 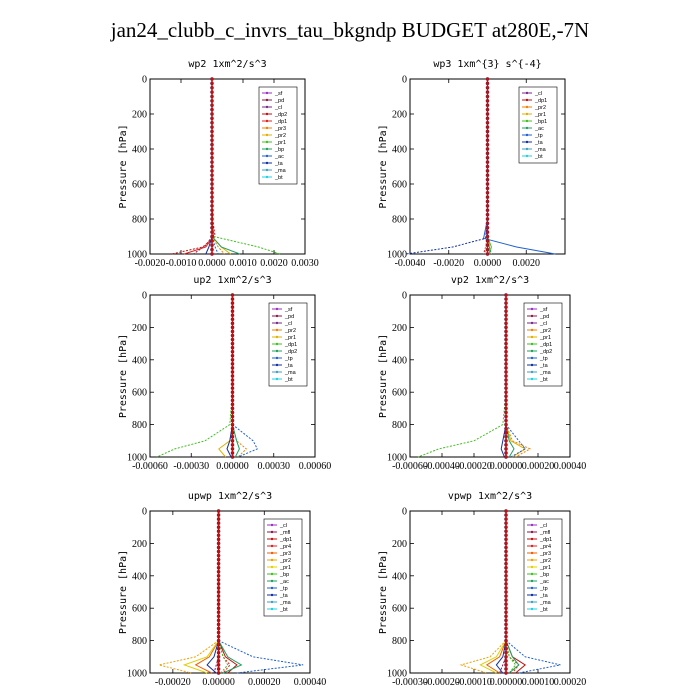 I want to click on y-tick-label: 400, so click(x=139, y=360).